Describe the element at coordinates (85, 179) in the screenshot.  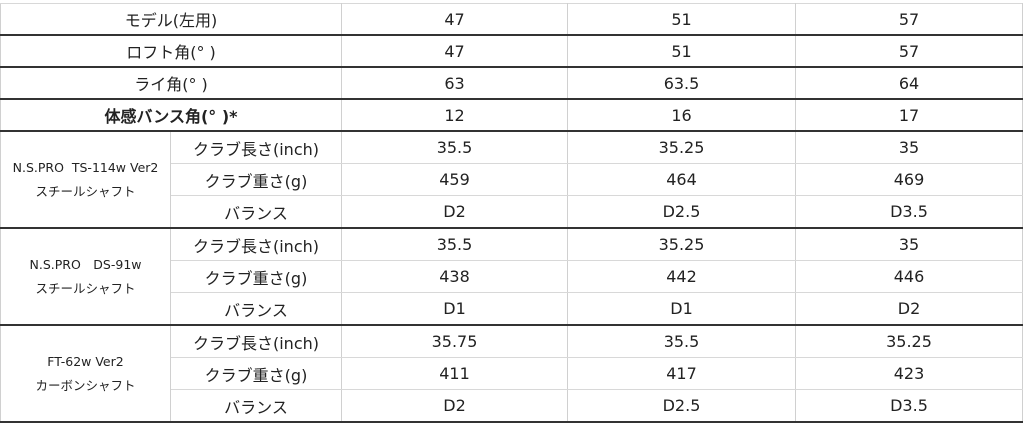
I see `shaft-name: N.S.PRO TS-114w Ver2 スチールシャフト` at that location.